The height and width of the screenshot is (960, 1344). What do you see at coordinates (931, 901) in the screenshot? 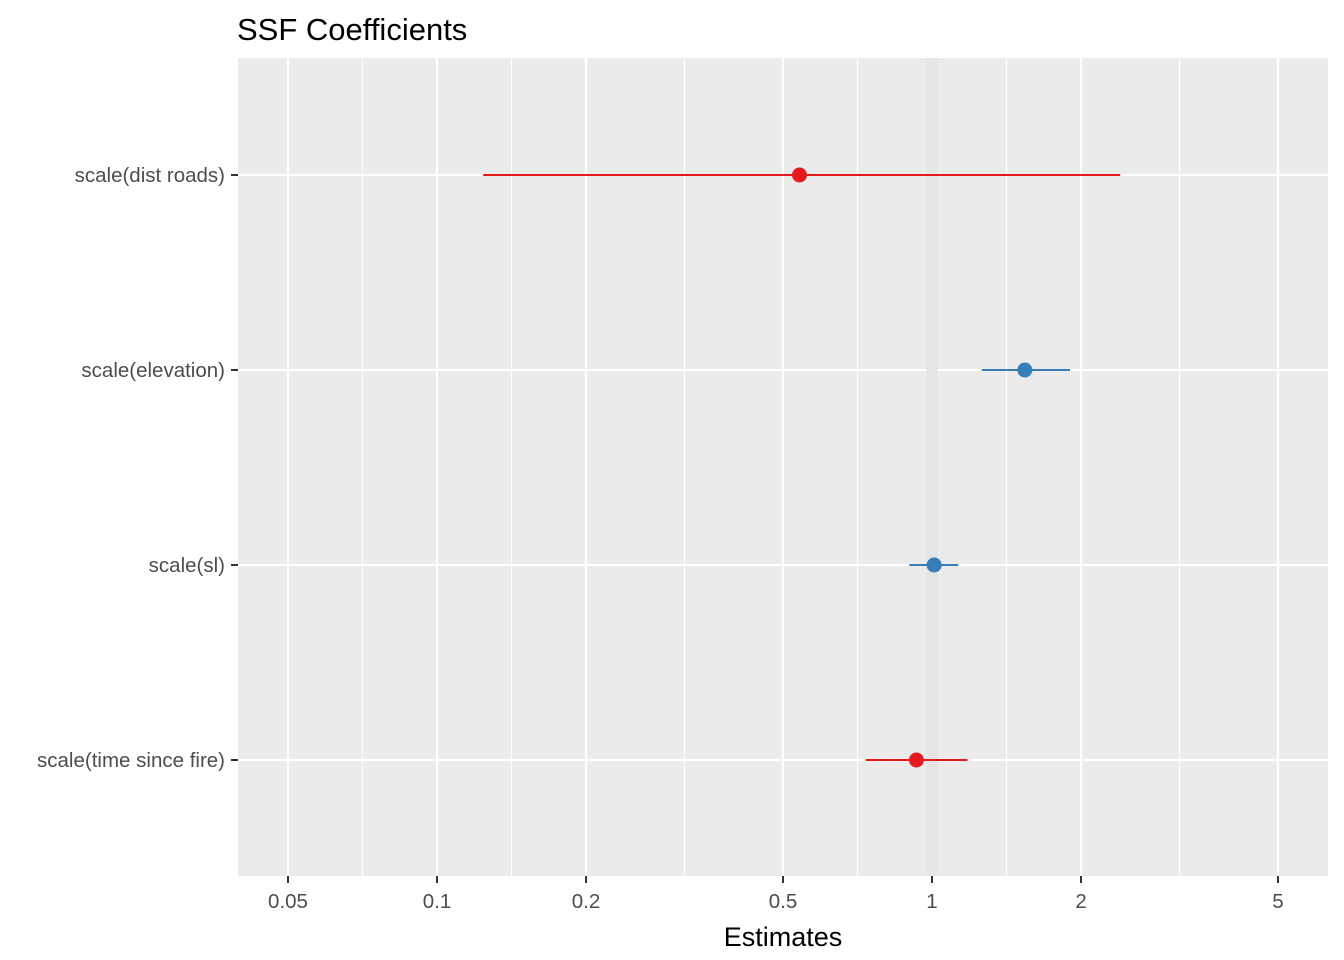
I see `x-tick-label: 1` at bounding box center [931, 901].